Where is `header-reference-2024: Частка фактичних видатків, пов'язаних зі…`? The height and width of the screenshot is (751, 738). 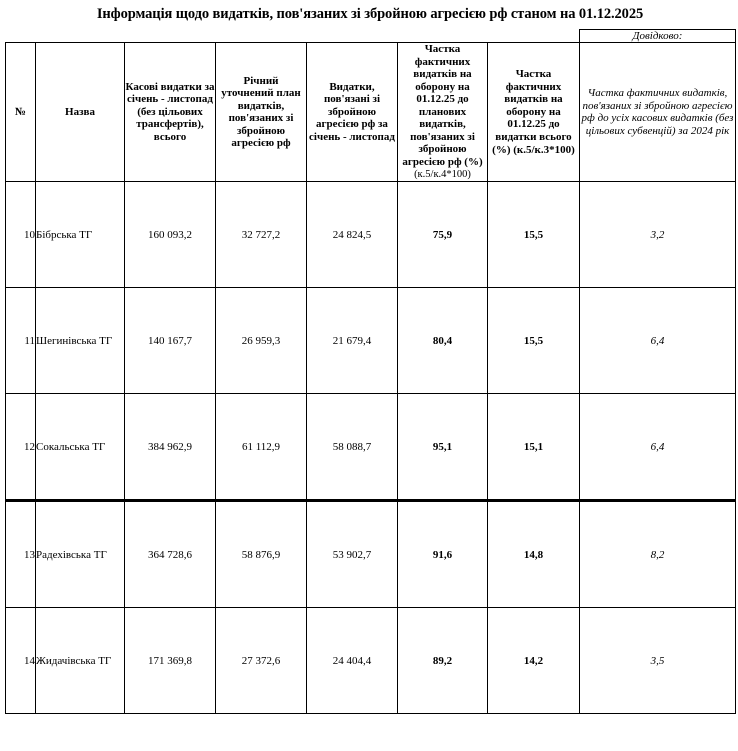 header-reference-2024: Частка фактичних видатків, пов'язаних зі… is located at coordinates (657, 112).